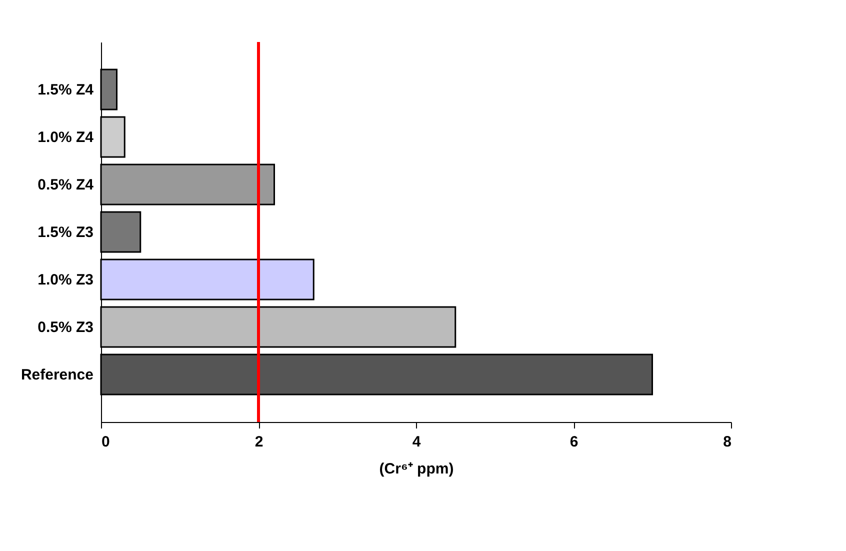  I want to click on x-tick-label: 2, so click(259, 442).